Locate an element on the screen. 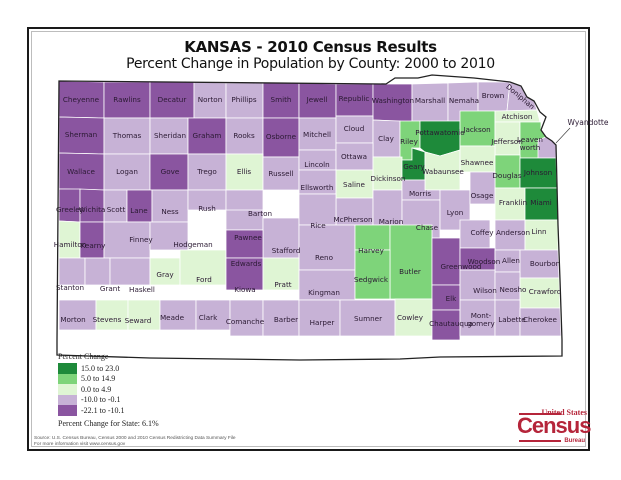 This screenshot has width=621, height=480. county-label-reno: Reno is located at coordinates (324, 257).